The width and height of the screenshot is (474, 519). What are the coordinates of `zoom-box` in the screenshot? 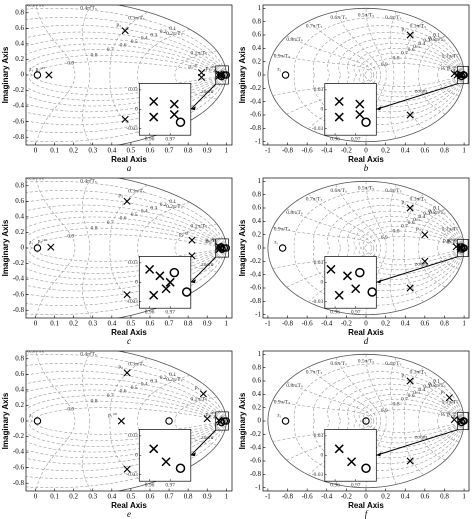 It's located at (463, 248).